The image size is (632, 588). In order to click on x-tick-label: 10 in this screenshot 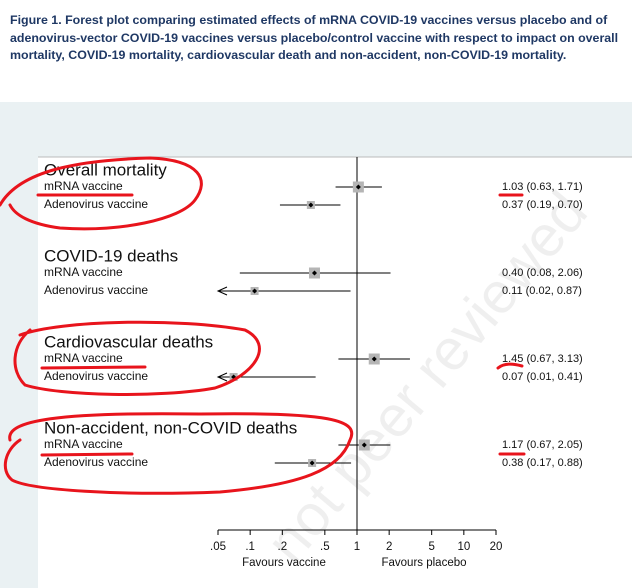, I will do `click(463, 547)`.